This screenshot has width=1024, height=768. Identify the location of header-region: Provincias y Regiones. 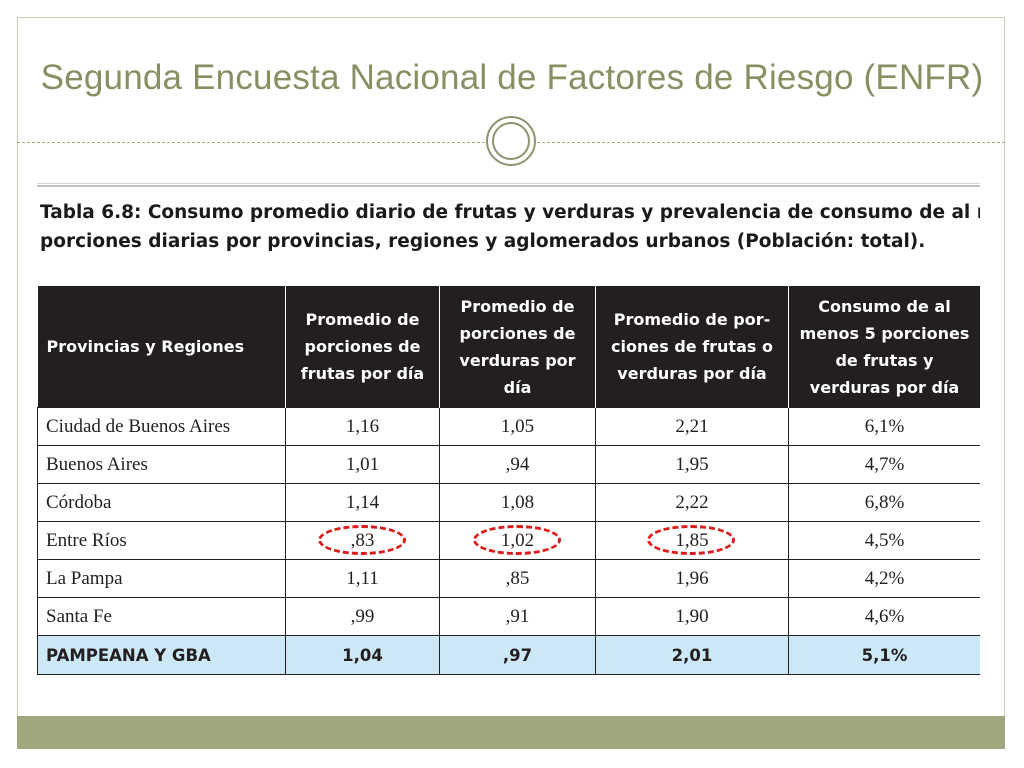
(161, 347).